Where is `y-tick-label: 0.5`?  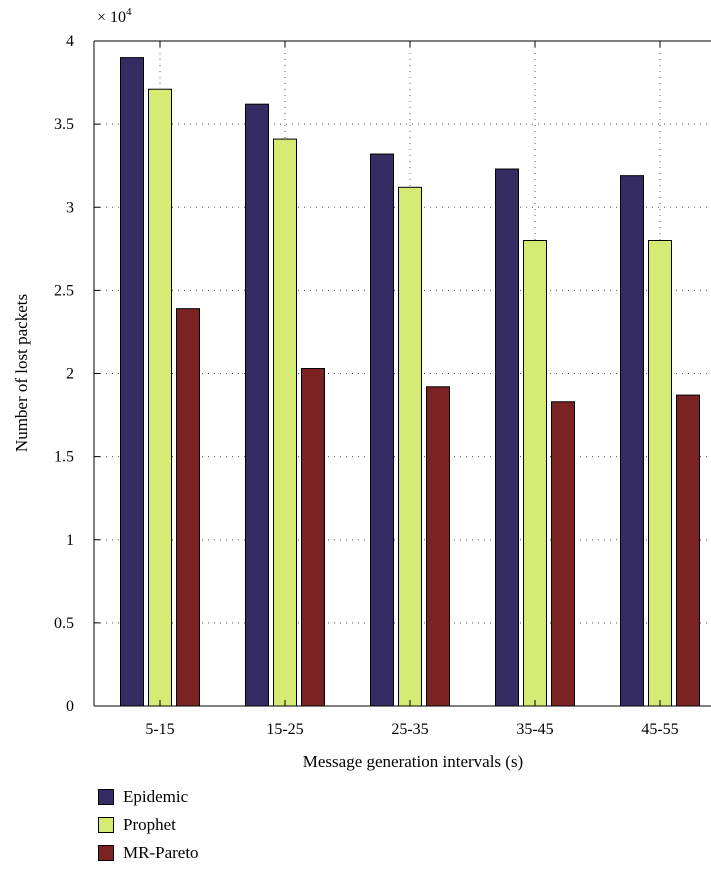 y-tick-label: 0.5 is located at coordinates (64, 623).